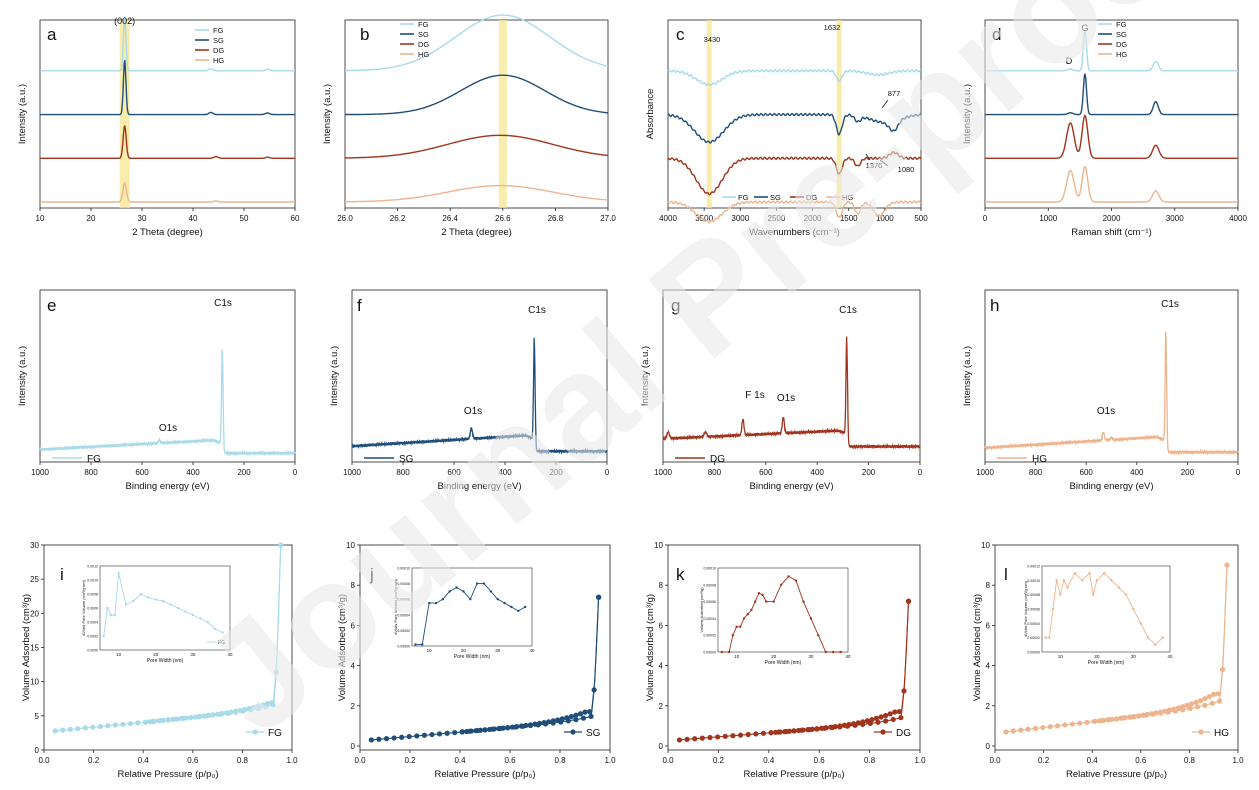 This screenshot has width=1259, height=790. I want to click on series-line-FG, so click(1111, 50).